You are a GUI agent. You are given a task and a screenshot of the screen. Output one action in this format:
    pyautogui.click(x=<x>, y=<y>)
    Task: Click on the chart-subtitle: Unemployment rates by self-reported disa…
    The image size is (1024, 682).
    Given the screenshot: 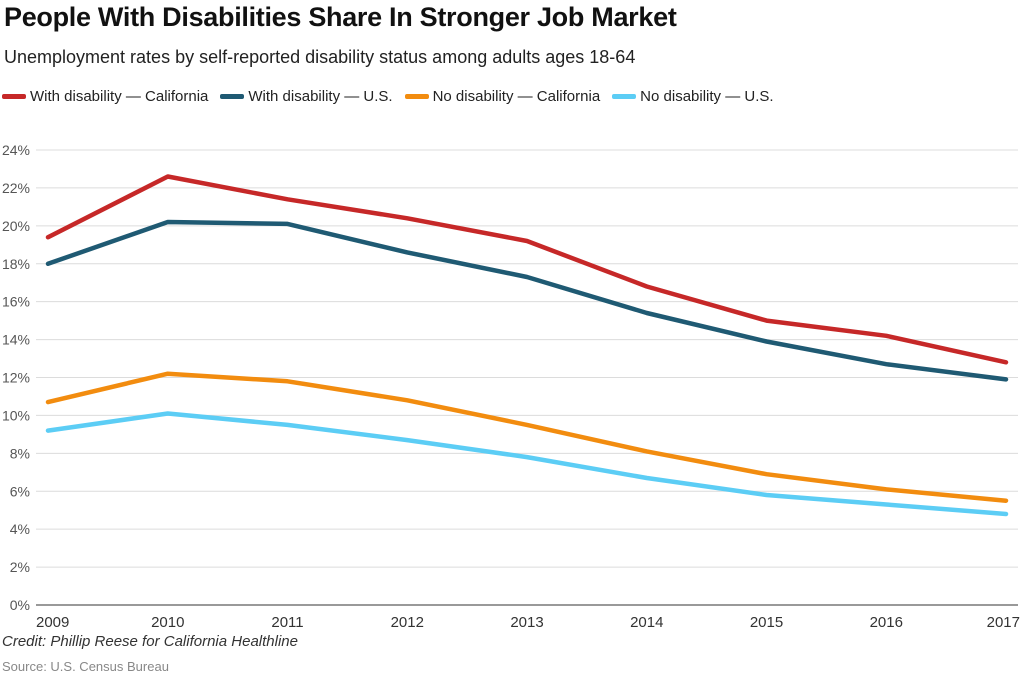 What is the action you would take?
    pyautogui.click(x=320, y=57)
    